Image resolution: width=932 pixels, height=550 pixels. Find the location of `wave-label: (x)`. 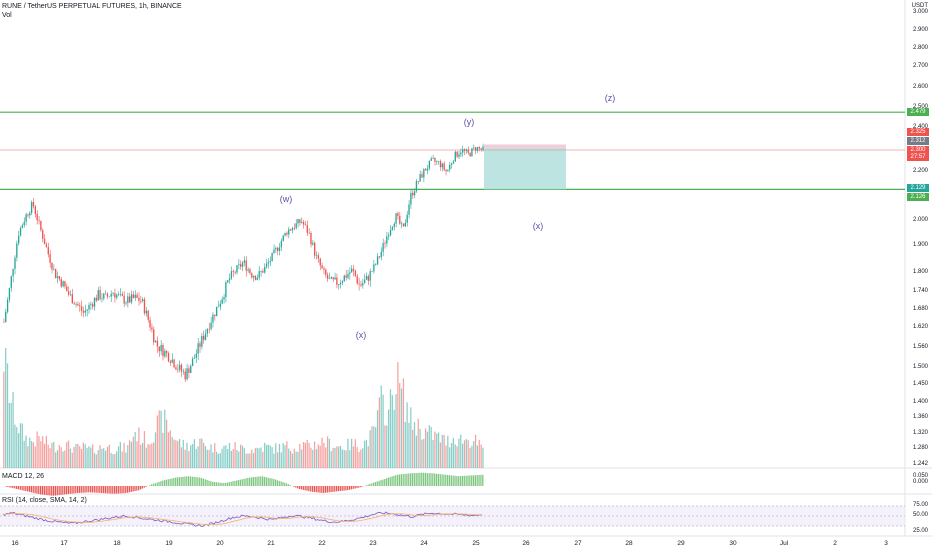

wave-label: (x) is located at coordinates (538, 226).